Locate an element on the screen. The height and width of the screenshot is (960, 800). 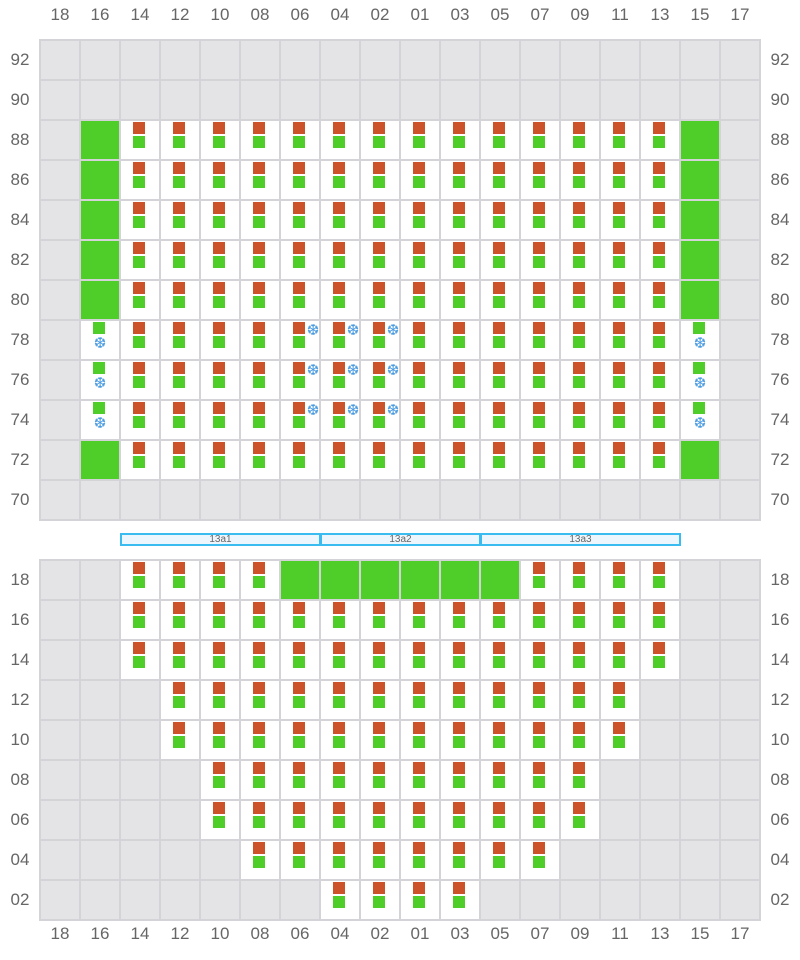
rack-position-74-02: ❆ is located at coordinates (380, 420).